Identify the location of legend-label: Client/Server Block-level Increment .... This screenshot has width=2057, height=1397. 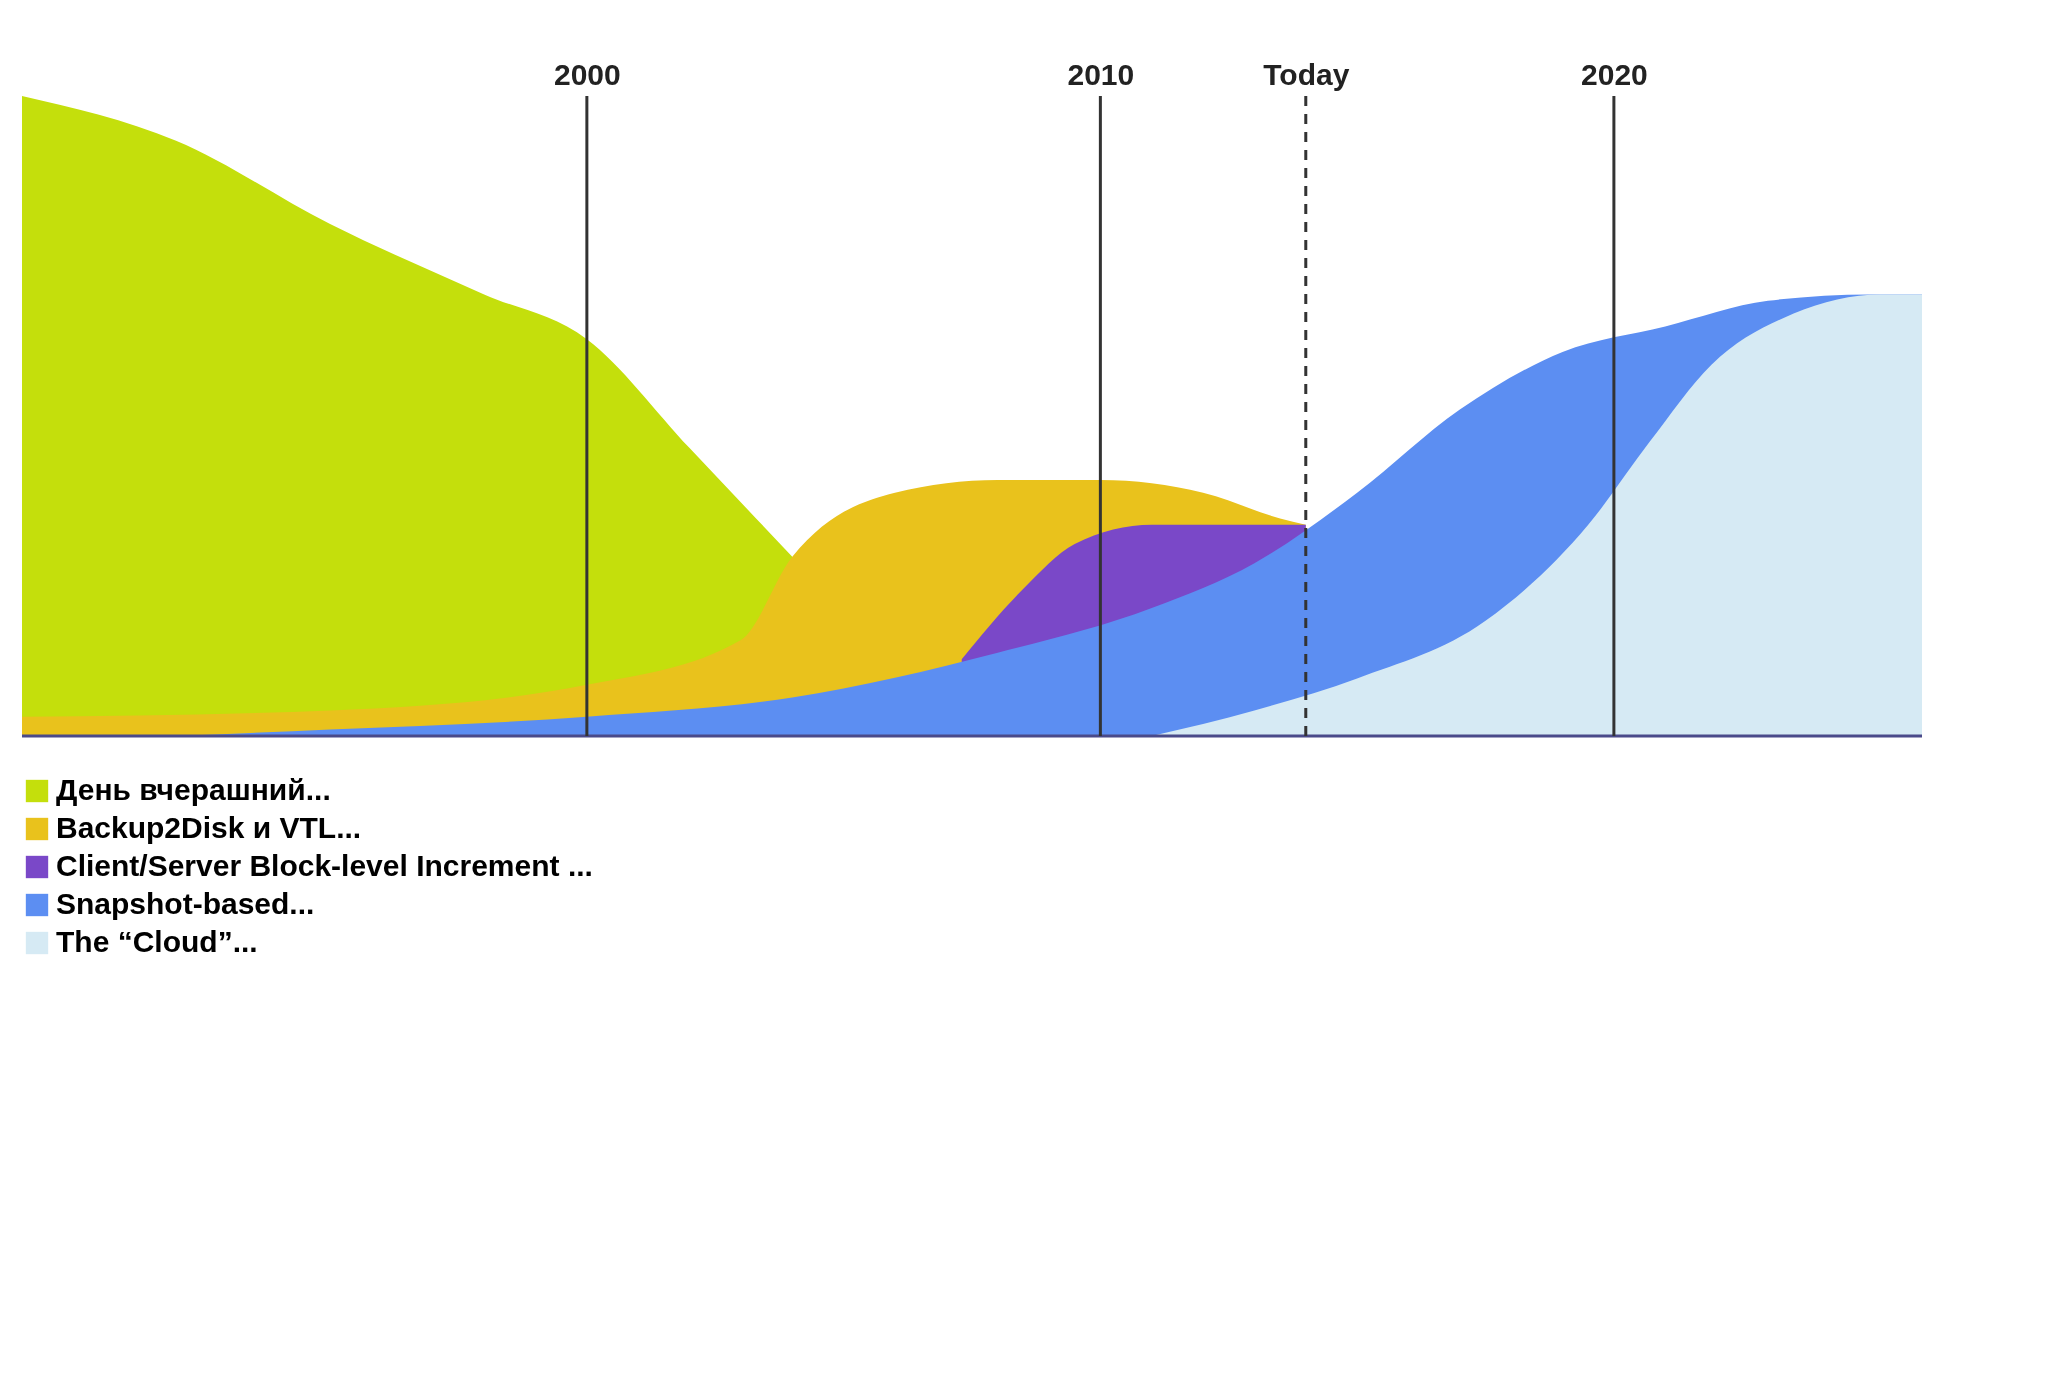
(324, 865).